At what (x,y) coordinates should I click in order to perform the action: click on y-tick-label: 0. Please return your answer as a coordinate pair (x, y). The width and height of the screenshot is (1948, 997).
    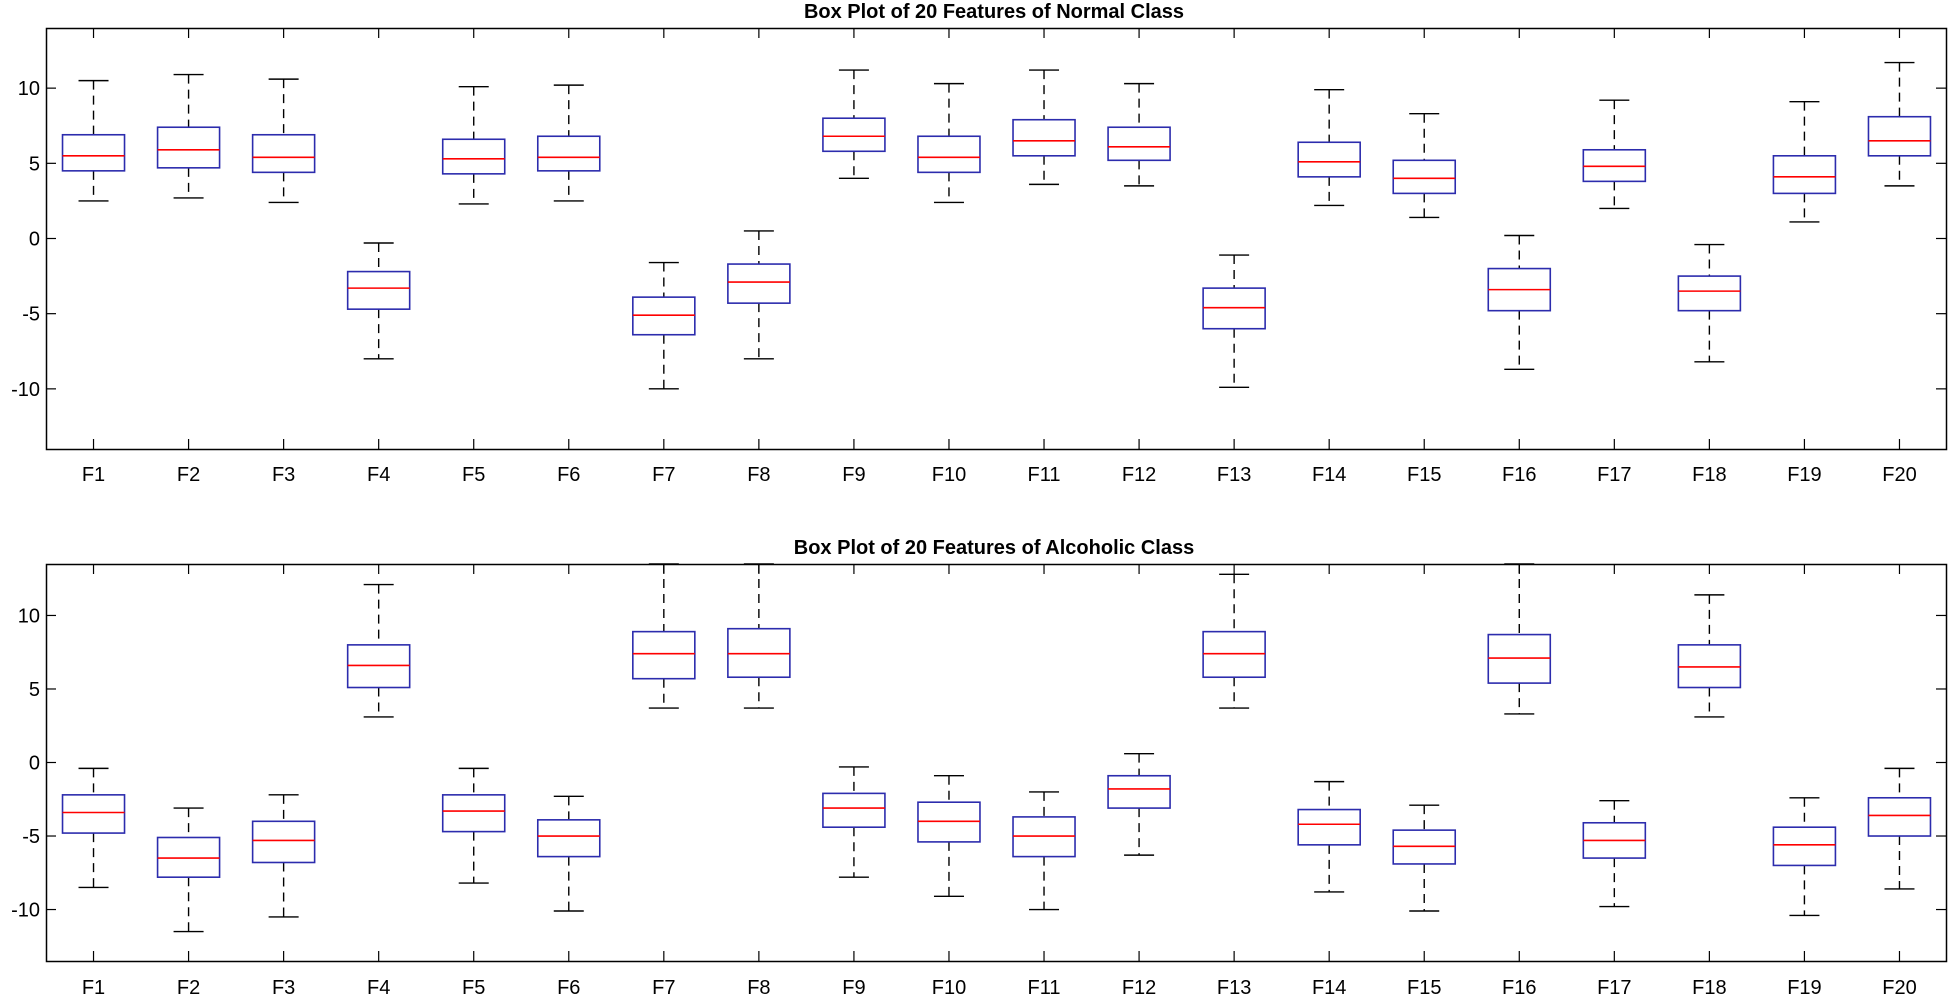
    Looking at the image, I should click on (34, 240).